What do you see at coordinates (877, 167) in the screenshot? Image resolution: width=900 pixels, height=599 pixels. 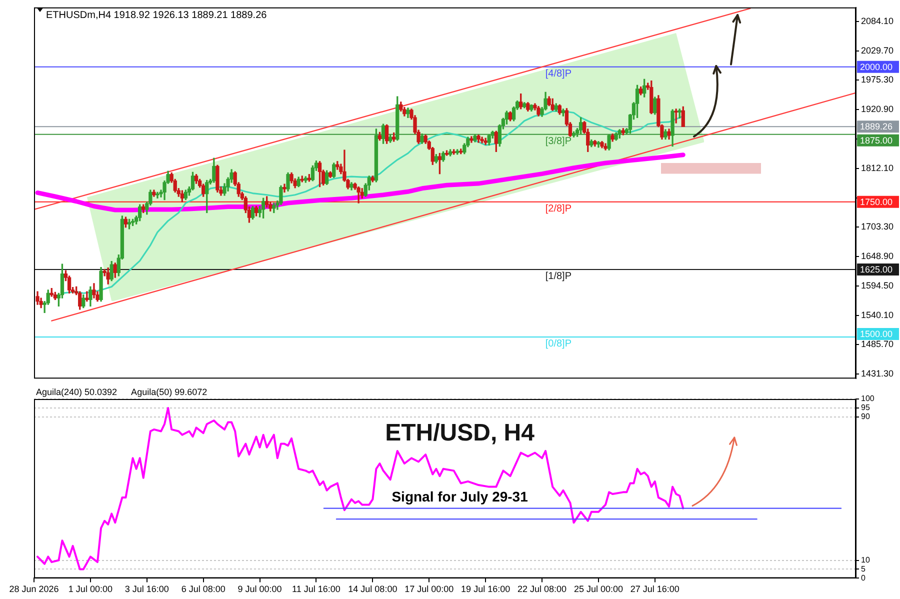 I see `y-tick-label: 1812.10` at bounding box center [877, 167].